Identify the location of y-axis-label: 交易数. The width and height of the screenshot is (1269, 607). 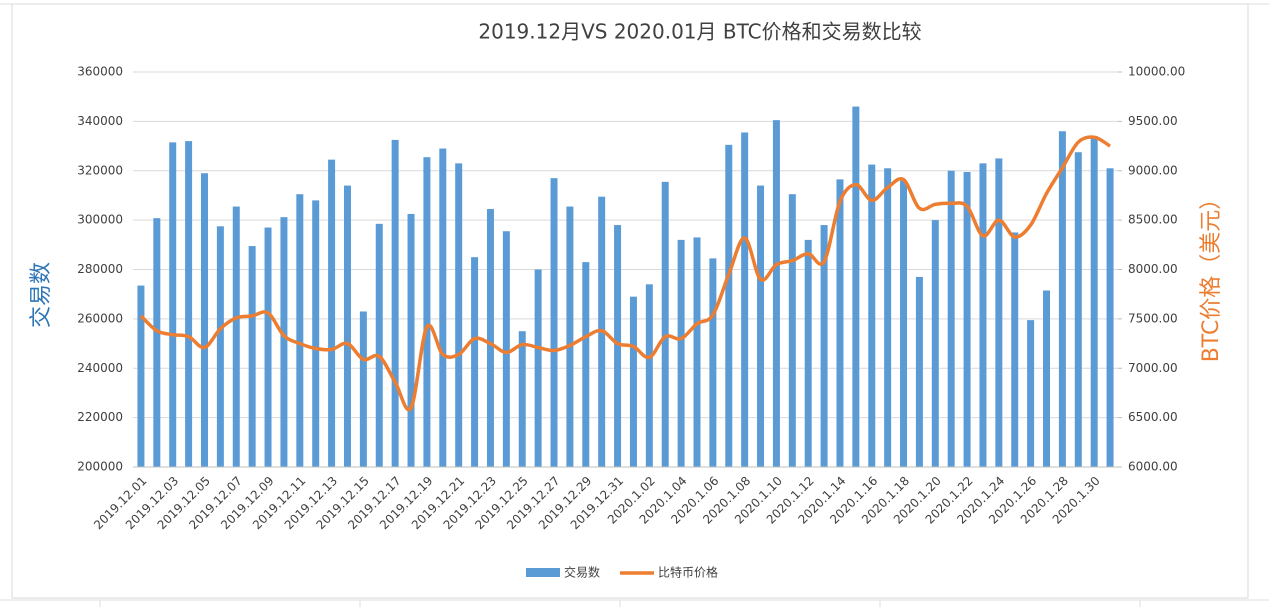
(41, 295).